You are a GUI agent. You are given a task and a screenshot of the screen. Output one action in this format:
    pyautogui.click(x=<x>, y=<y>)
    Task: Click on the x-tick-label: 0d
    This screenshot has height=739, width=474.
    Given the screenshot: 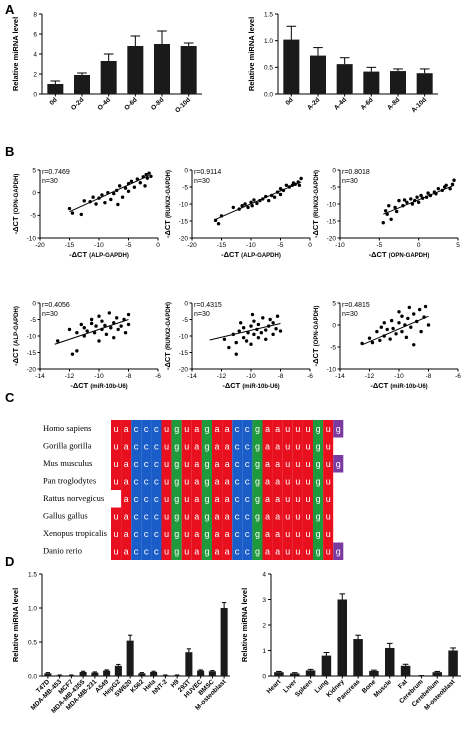 What is the action you would take?
    pyautogui.click(x=289, y=101)
    